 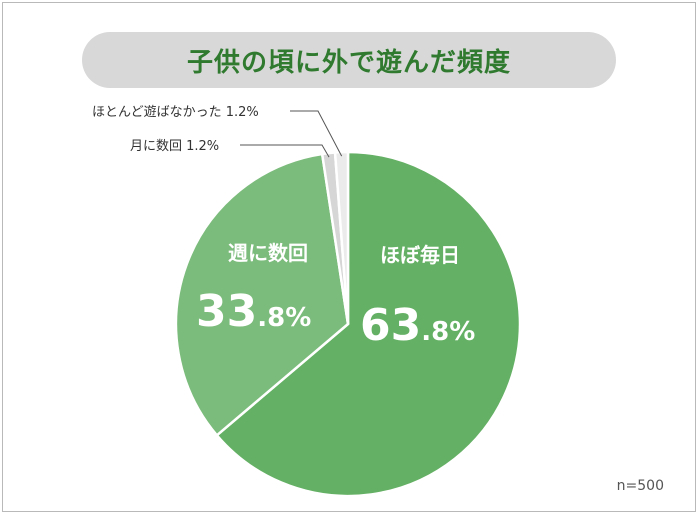 What do you see at coordinates (268, 253) in the screenshot?
I see `slice-label-1: 週に数回` at bounding box center [268, 253].